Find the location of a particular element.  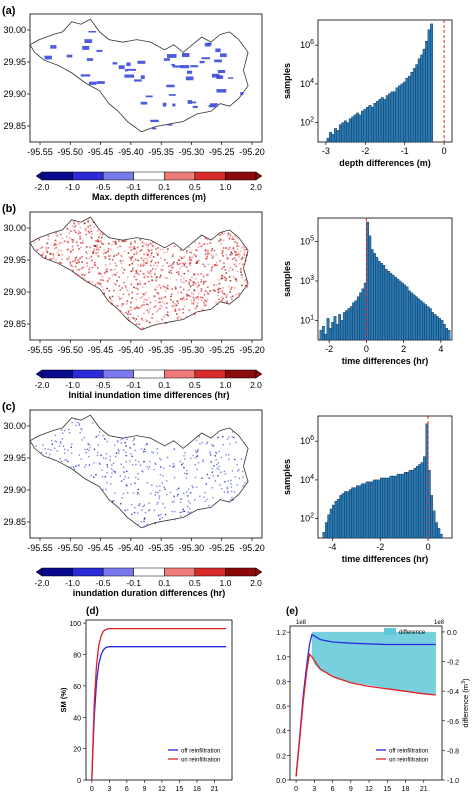

hist-x-tick-label: -4 is located at coordinates (332, 547).